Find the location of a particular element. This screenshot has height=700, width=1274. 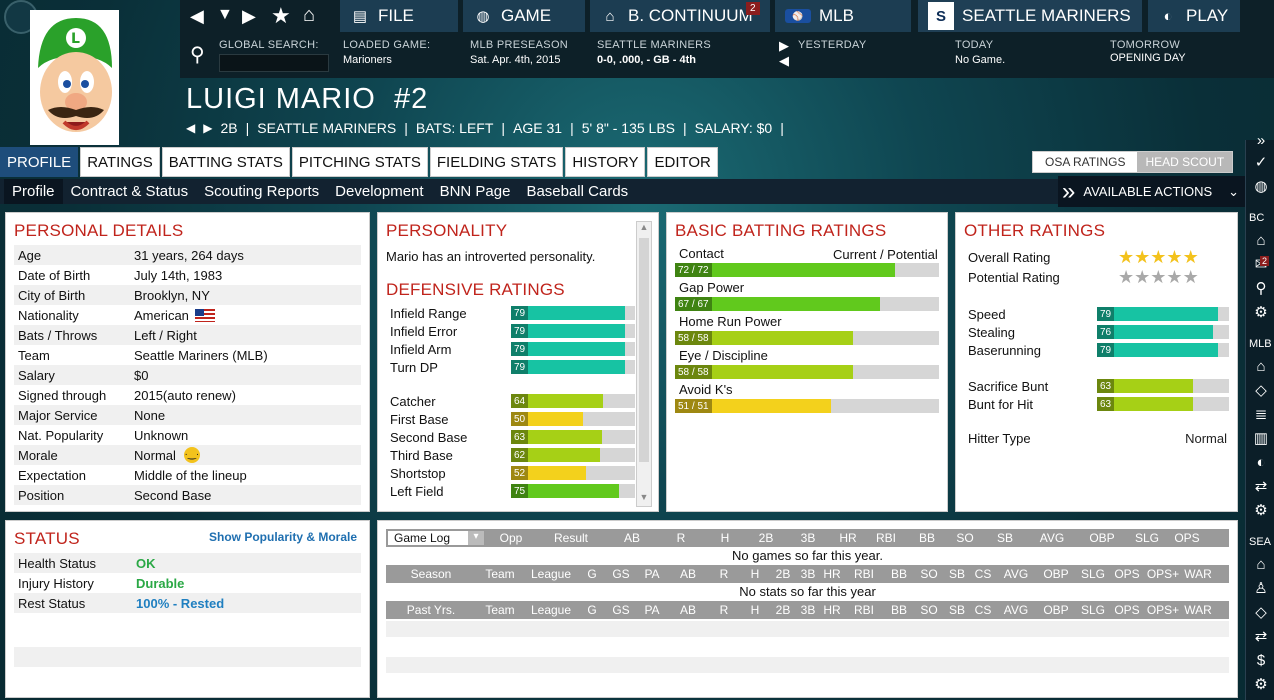

file-menu-button: ▤ FILE is located at coordinates (399, 16).